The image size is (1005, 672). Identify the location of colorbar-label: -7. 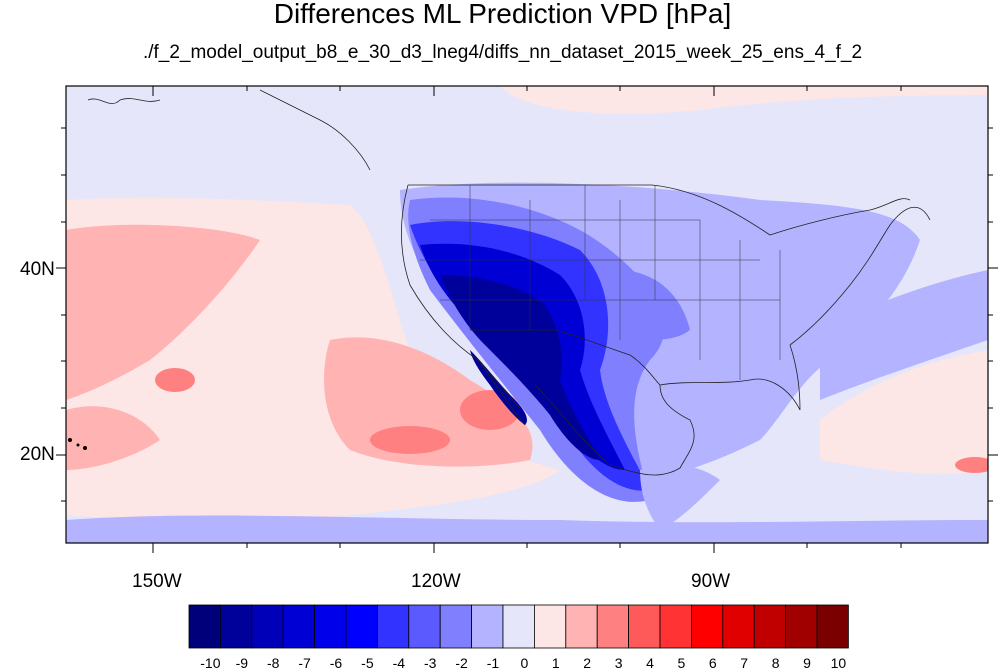
(304, 663).